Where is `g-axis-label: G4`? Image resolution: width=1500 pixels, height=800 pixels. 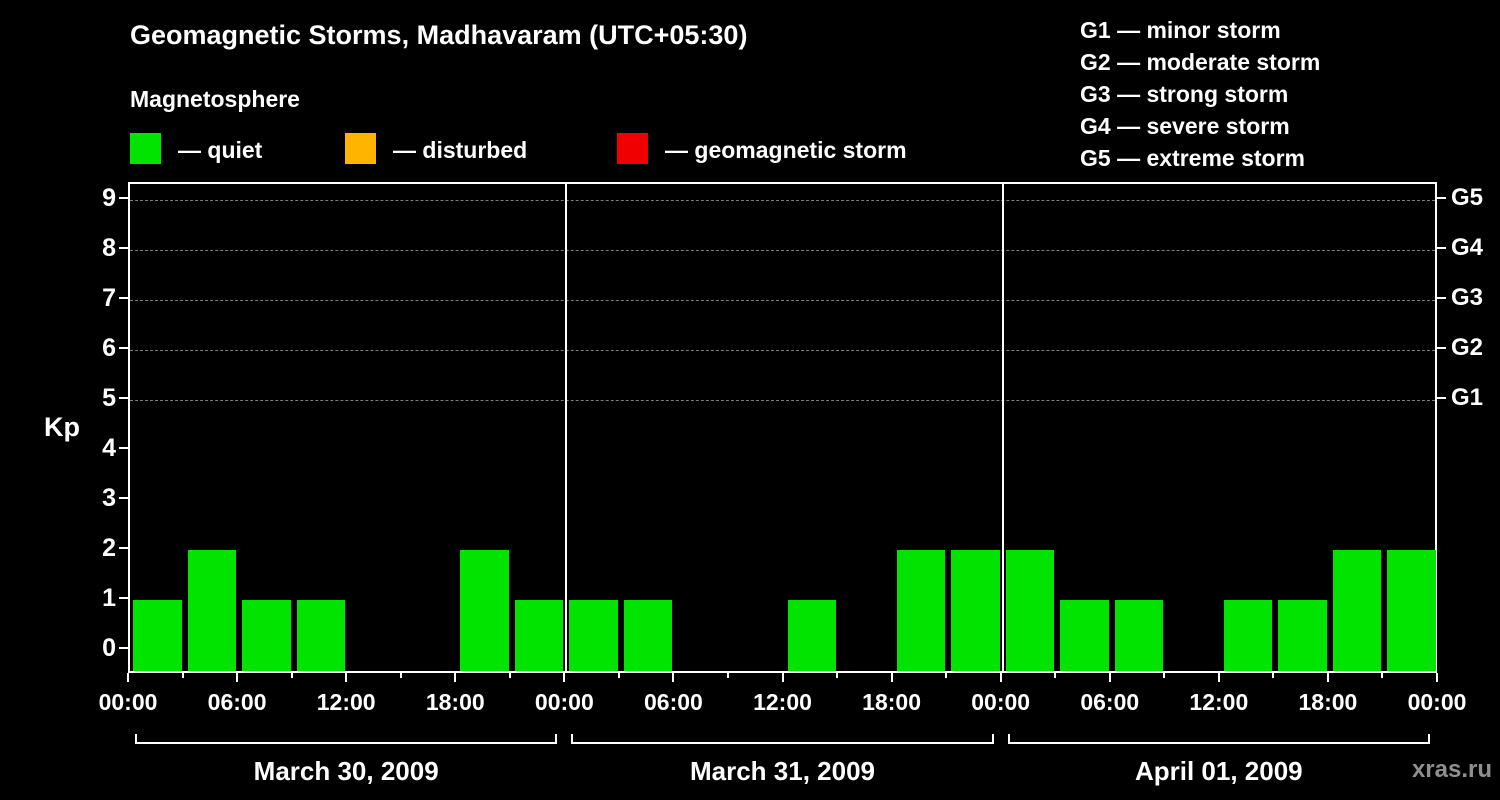 g-axis-label: G4 is located at coordinates (1467, 247).